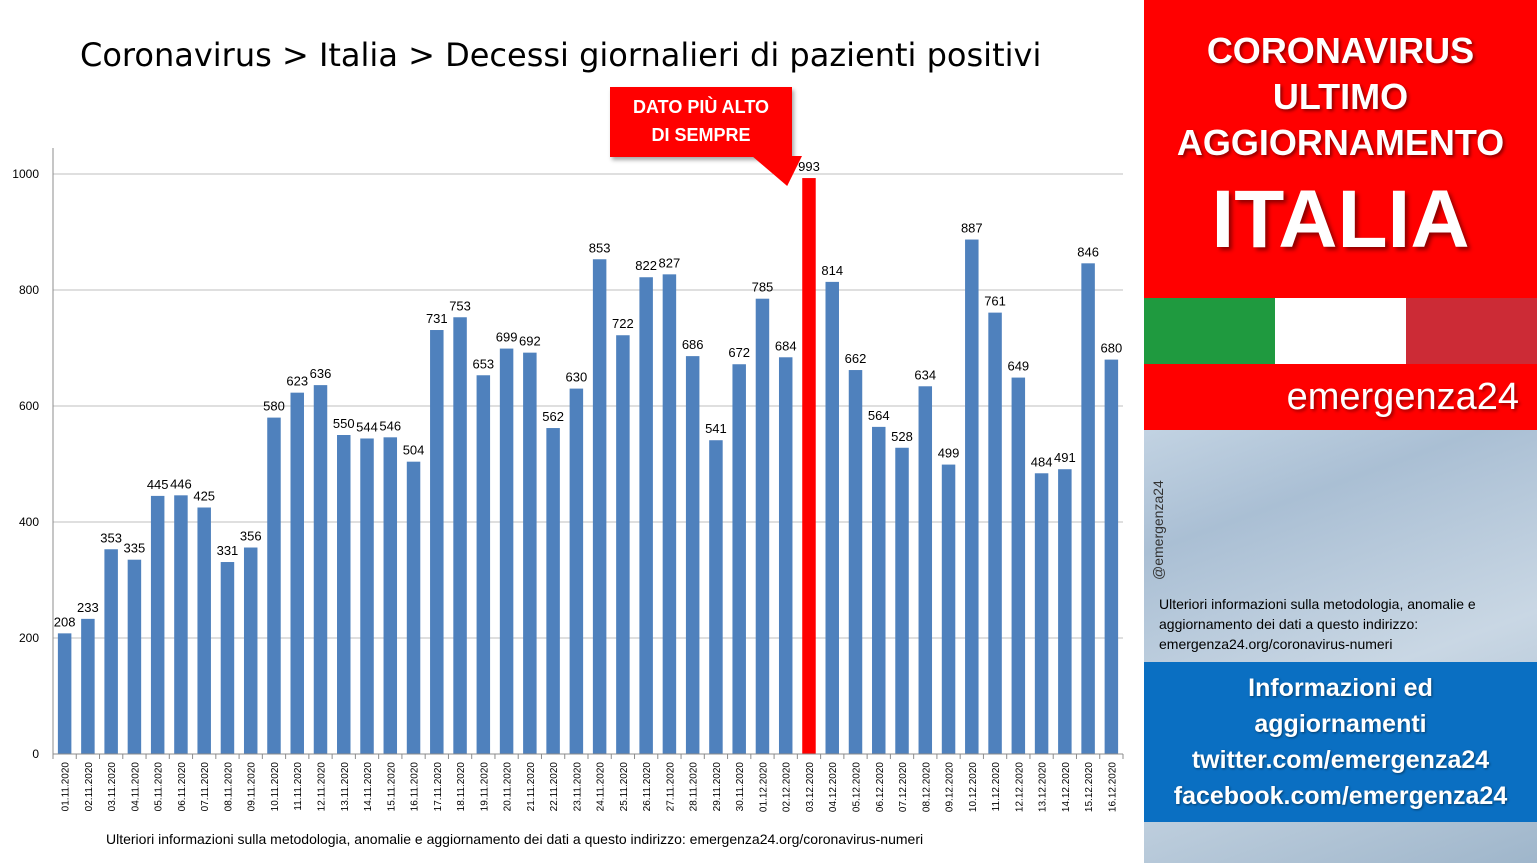  What do you see at coordinates (29, 406) in the screenshot?
I see `y-tick-label: 600` at bounding box center [29, 406].